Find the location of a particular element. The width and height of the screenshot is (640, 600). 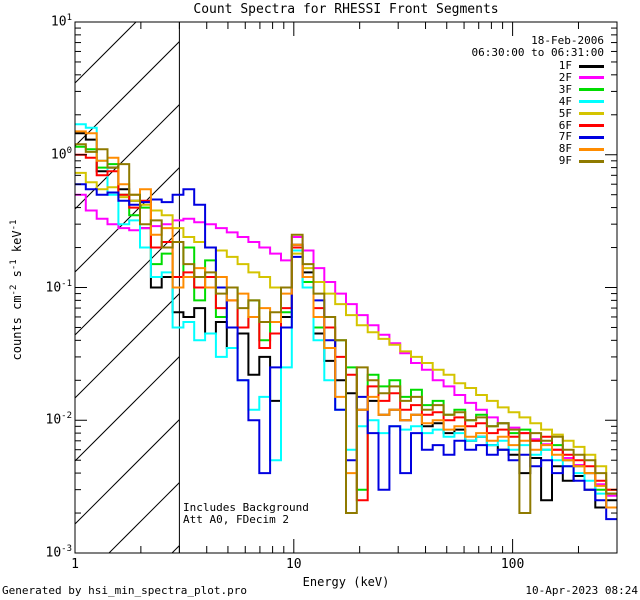

x-axis-label: Energy (keV) is located at coordinates (346, 582).